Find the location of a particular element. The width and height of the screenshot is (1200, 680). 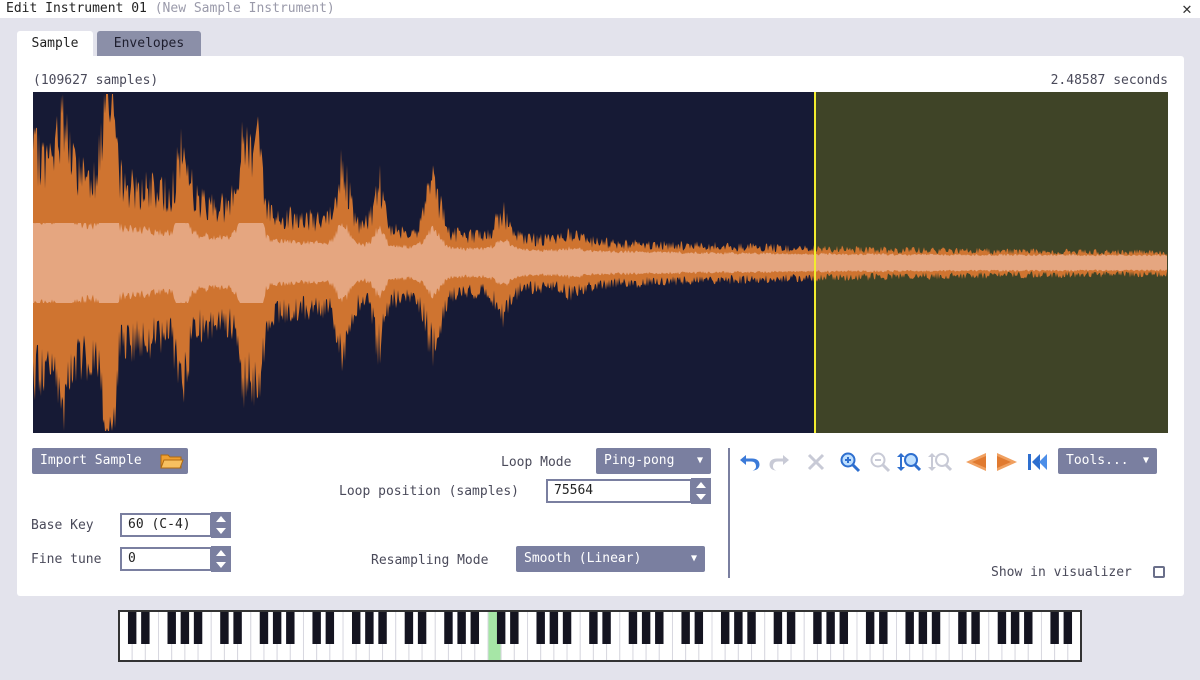

tools-menu-button: Tools... ▼ is located at coordinates (1107, 461).